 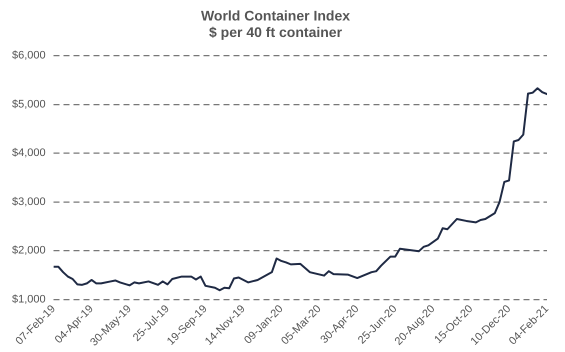 I want to click on chart-subtitle: $ per 40 ft container, so click(x=275, y=32).